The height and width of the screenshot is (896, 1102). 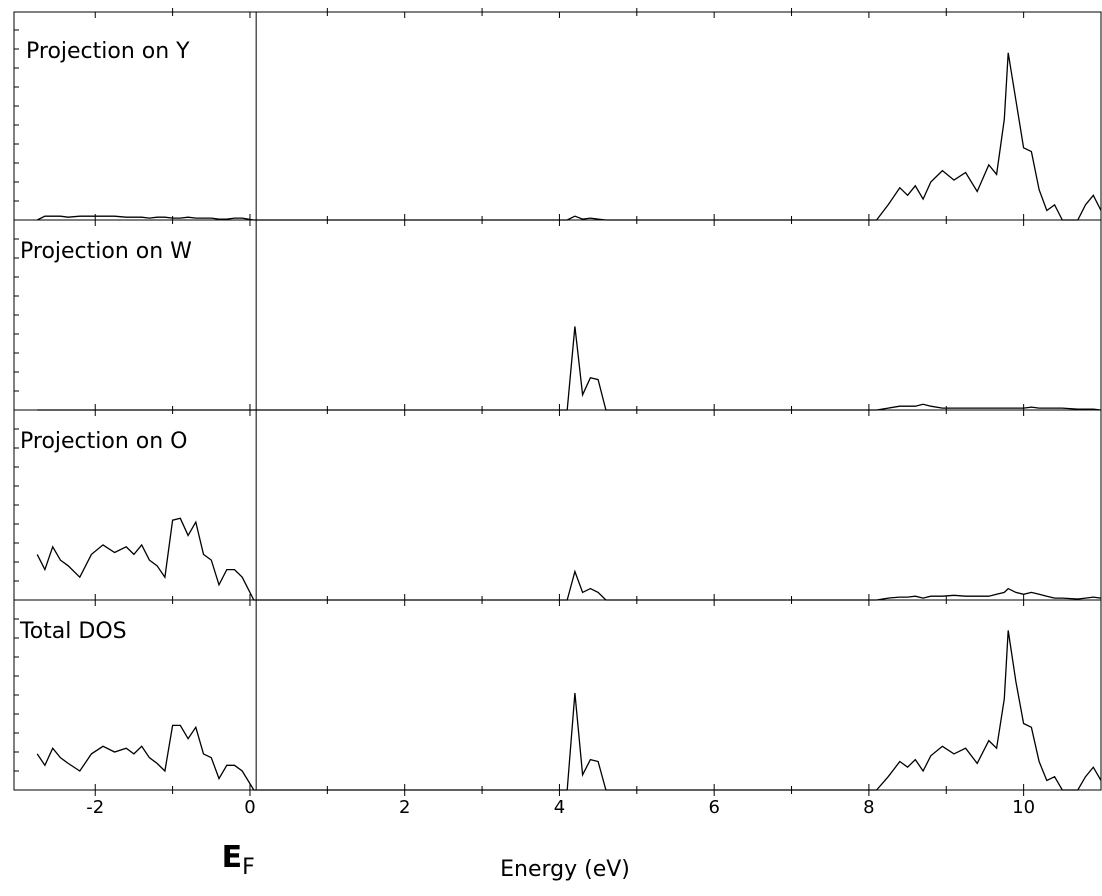 What do you see at coordinates (95, 807) in the screenshot?
I see `x-tick-label: -2` at bounding box center [95, 807].